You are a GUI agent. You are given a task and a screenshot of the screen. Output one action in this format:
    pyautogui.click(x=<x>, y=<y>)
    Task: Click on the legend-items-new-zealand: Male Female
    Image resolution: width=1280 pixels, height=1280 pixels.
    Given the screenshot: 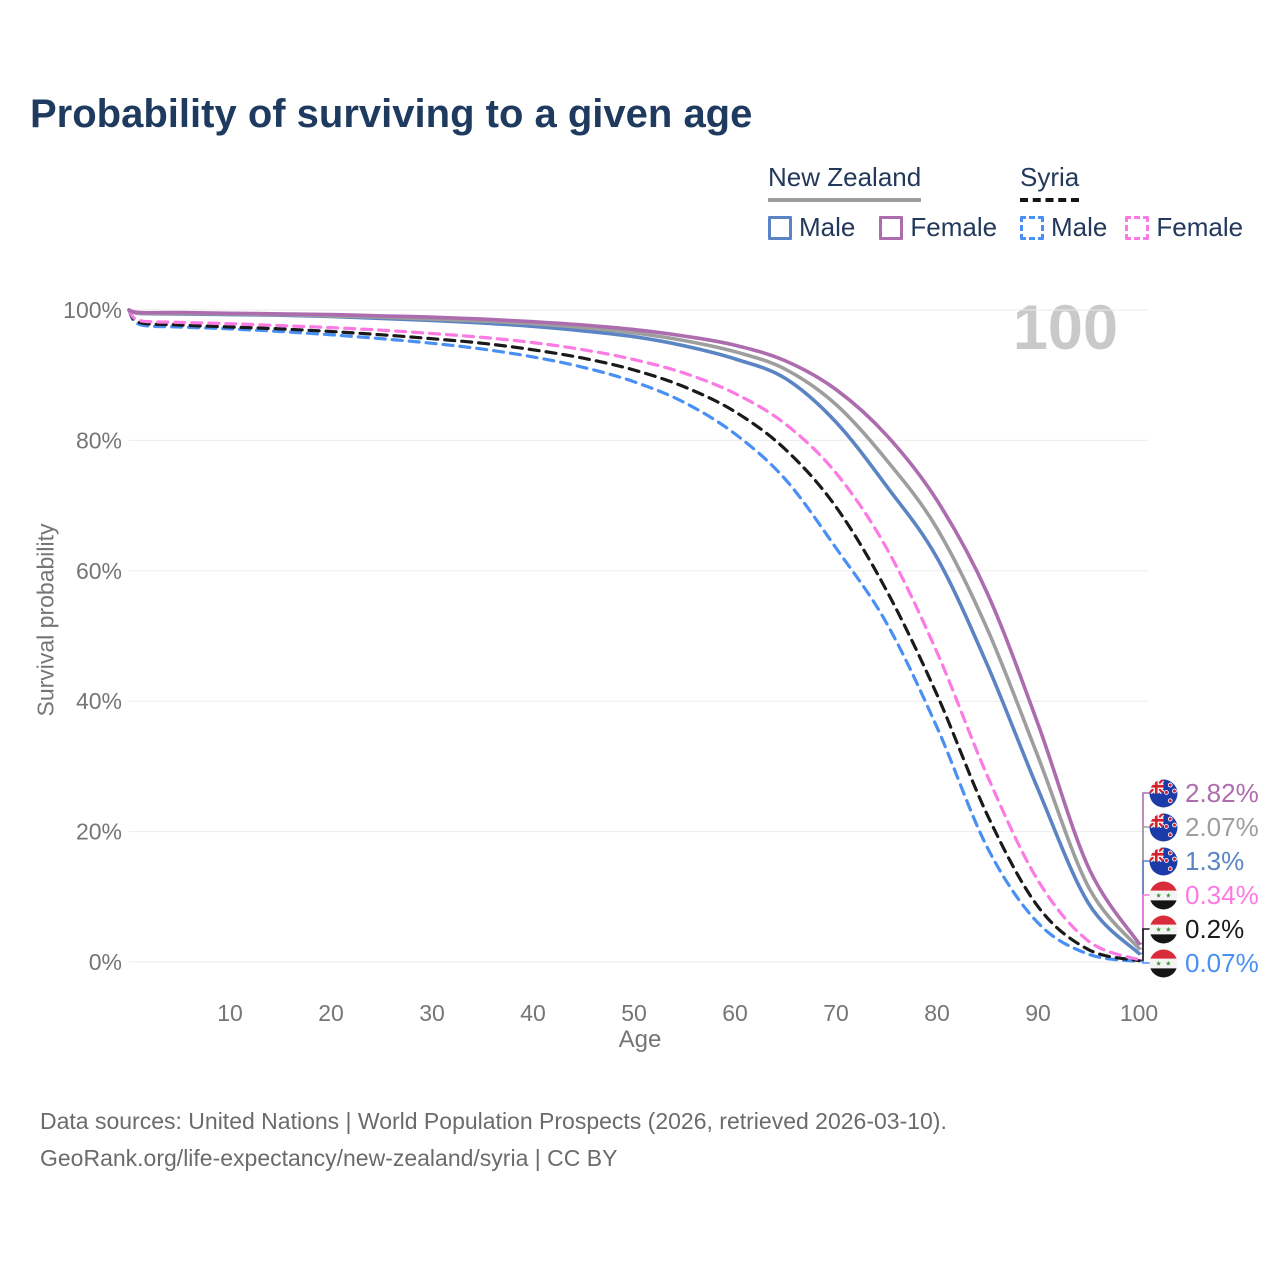 What is the action you would take?
    pyautogui.click(x=882, y=227)
    